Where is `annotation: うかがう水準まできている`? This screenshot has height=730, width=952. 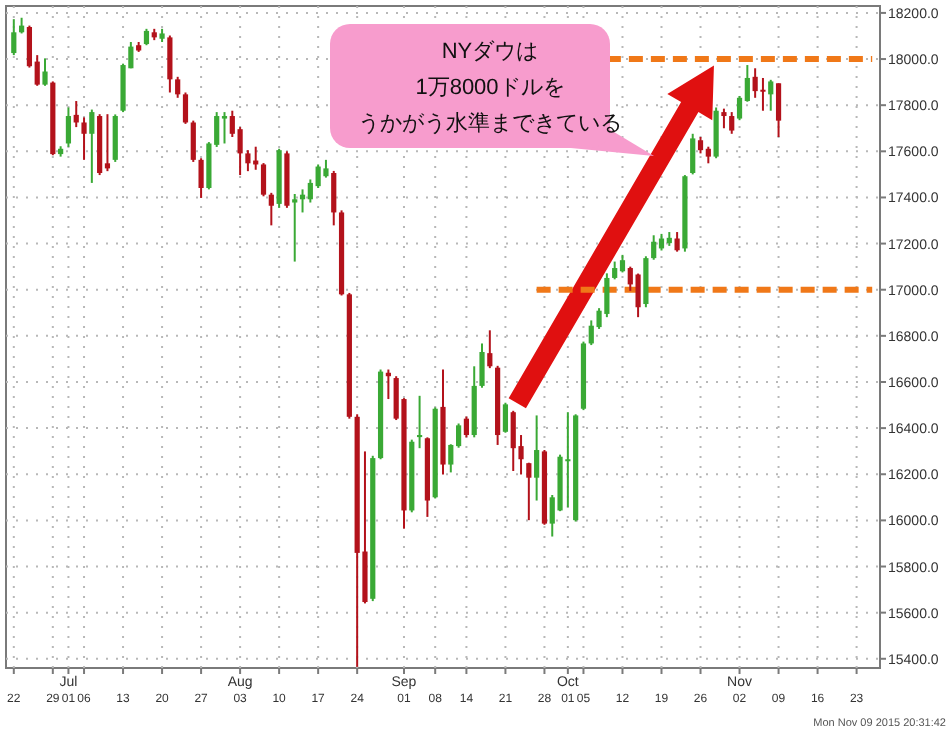 annotation: うかがう水準まできている is located at coordinates (490, 123).